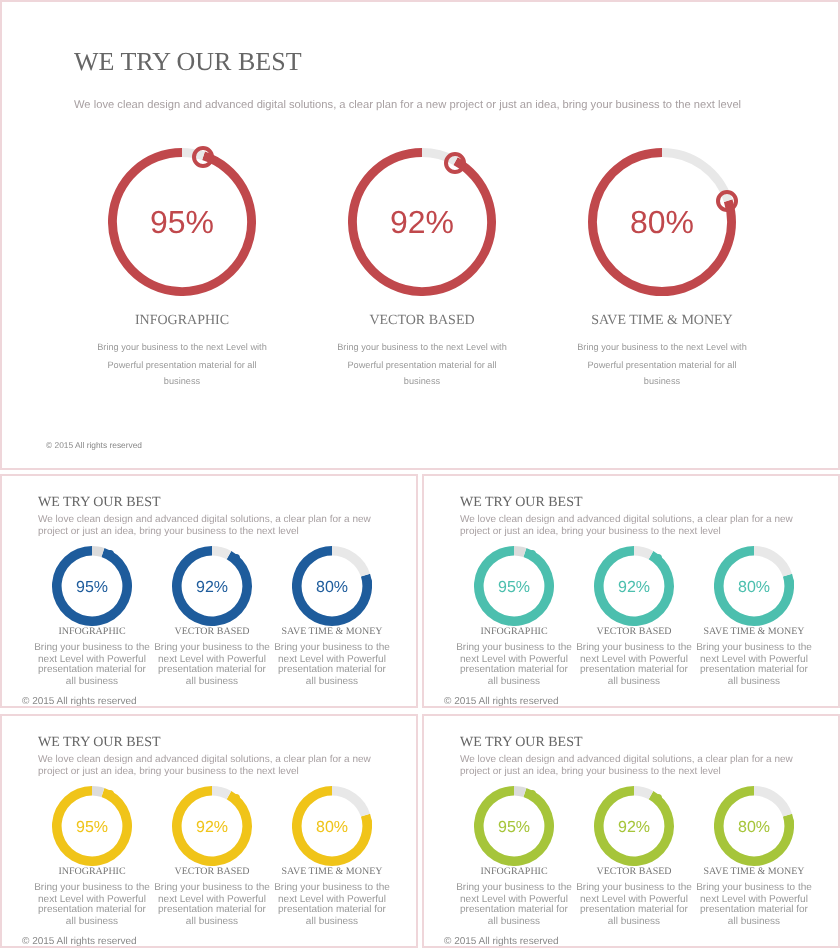  What do you see at coordinates (188, 62) in the screenshot?
I see `text: WE TRY OUR BEST` at bounding box center [188, 62].